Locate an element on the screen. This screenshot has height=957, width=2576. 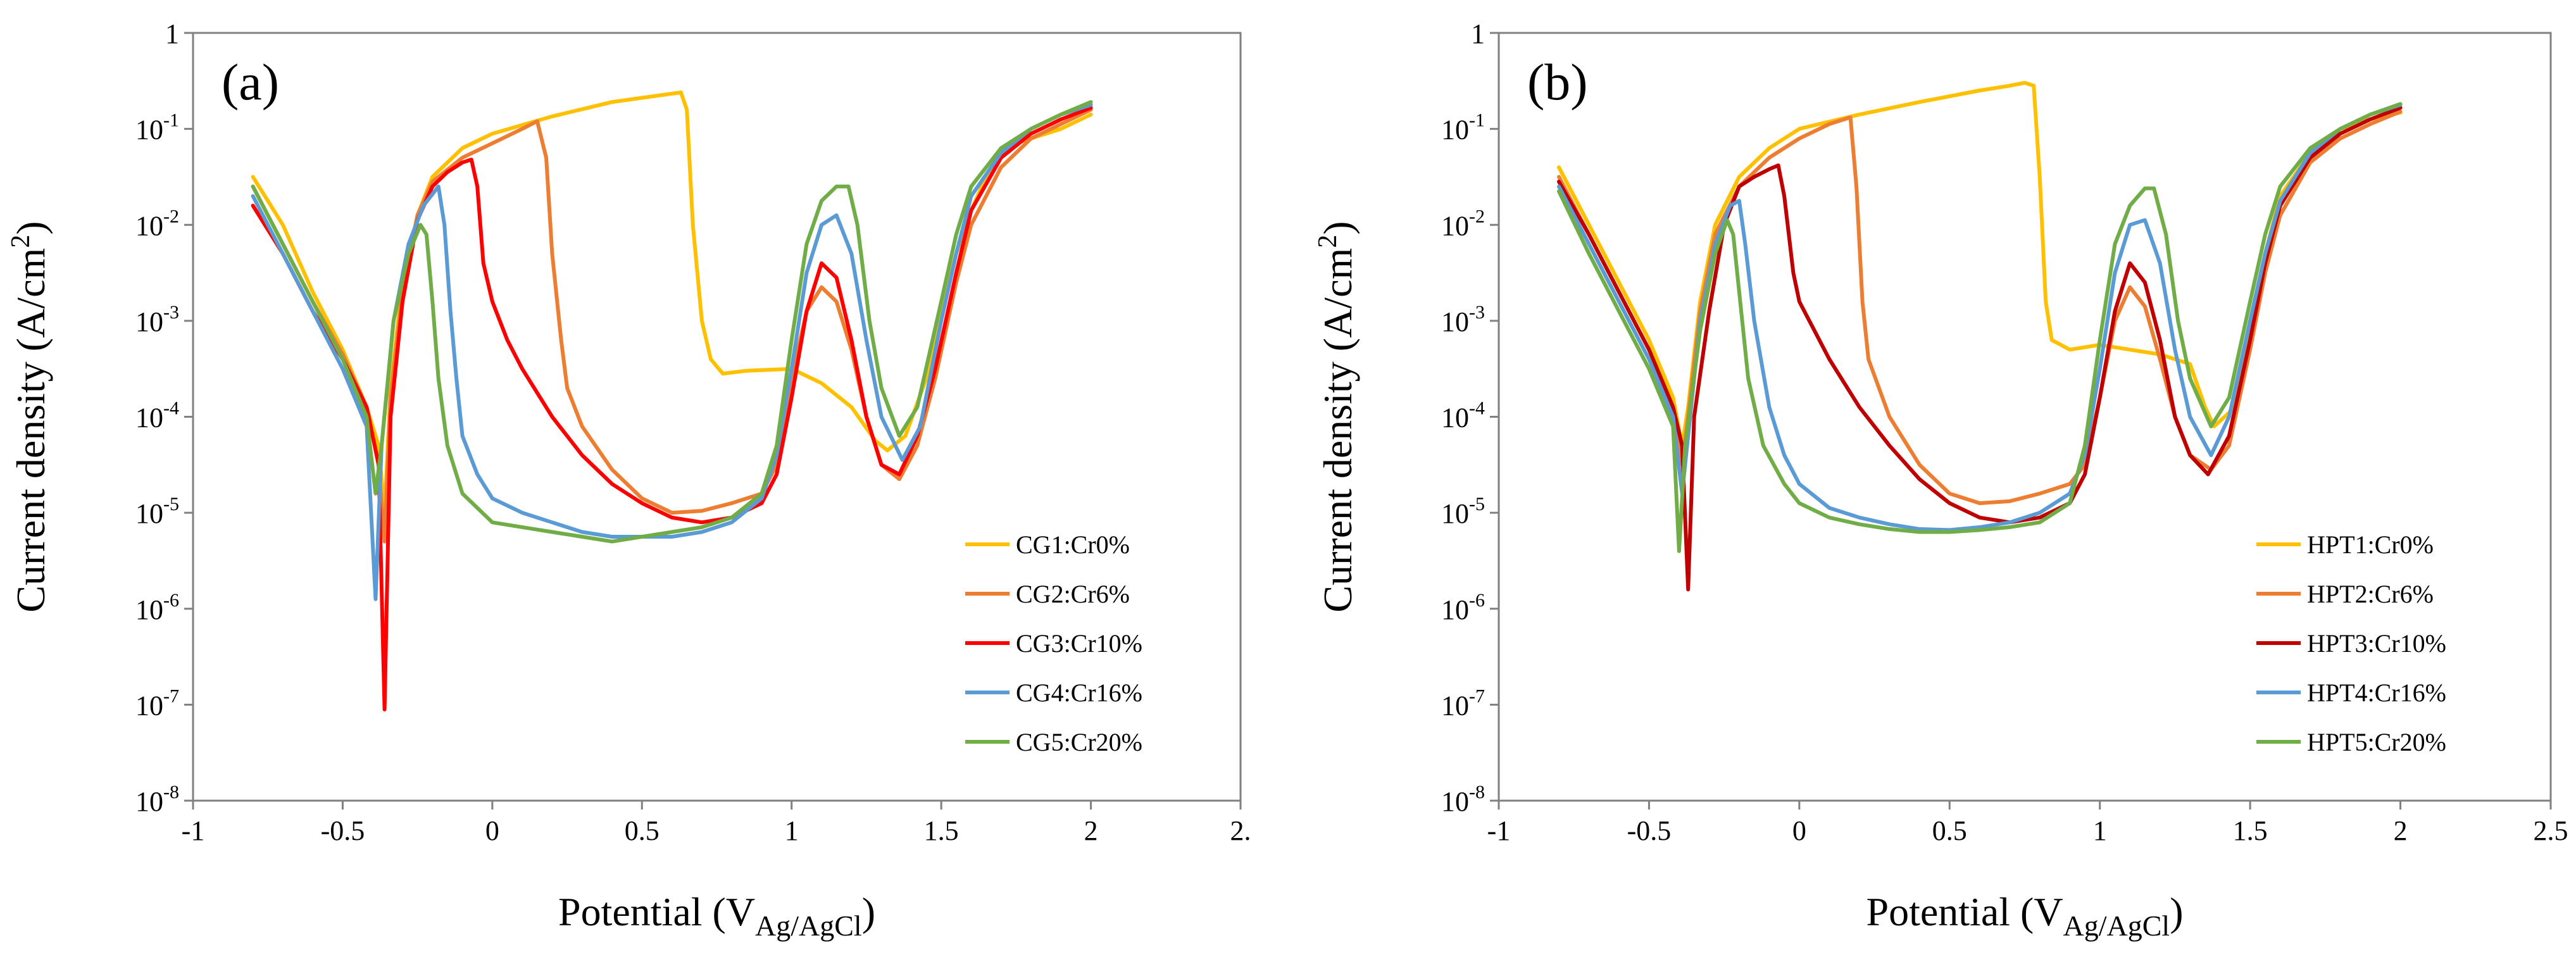
legend-label: HPT5:Cr20% is located at coordinates (2376, 742).